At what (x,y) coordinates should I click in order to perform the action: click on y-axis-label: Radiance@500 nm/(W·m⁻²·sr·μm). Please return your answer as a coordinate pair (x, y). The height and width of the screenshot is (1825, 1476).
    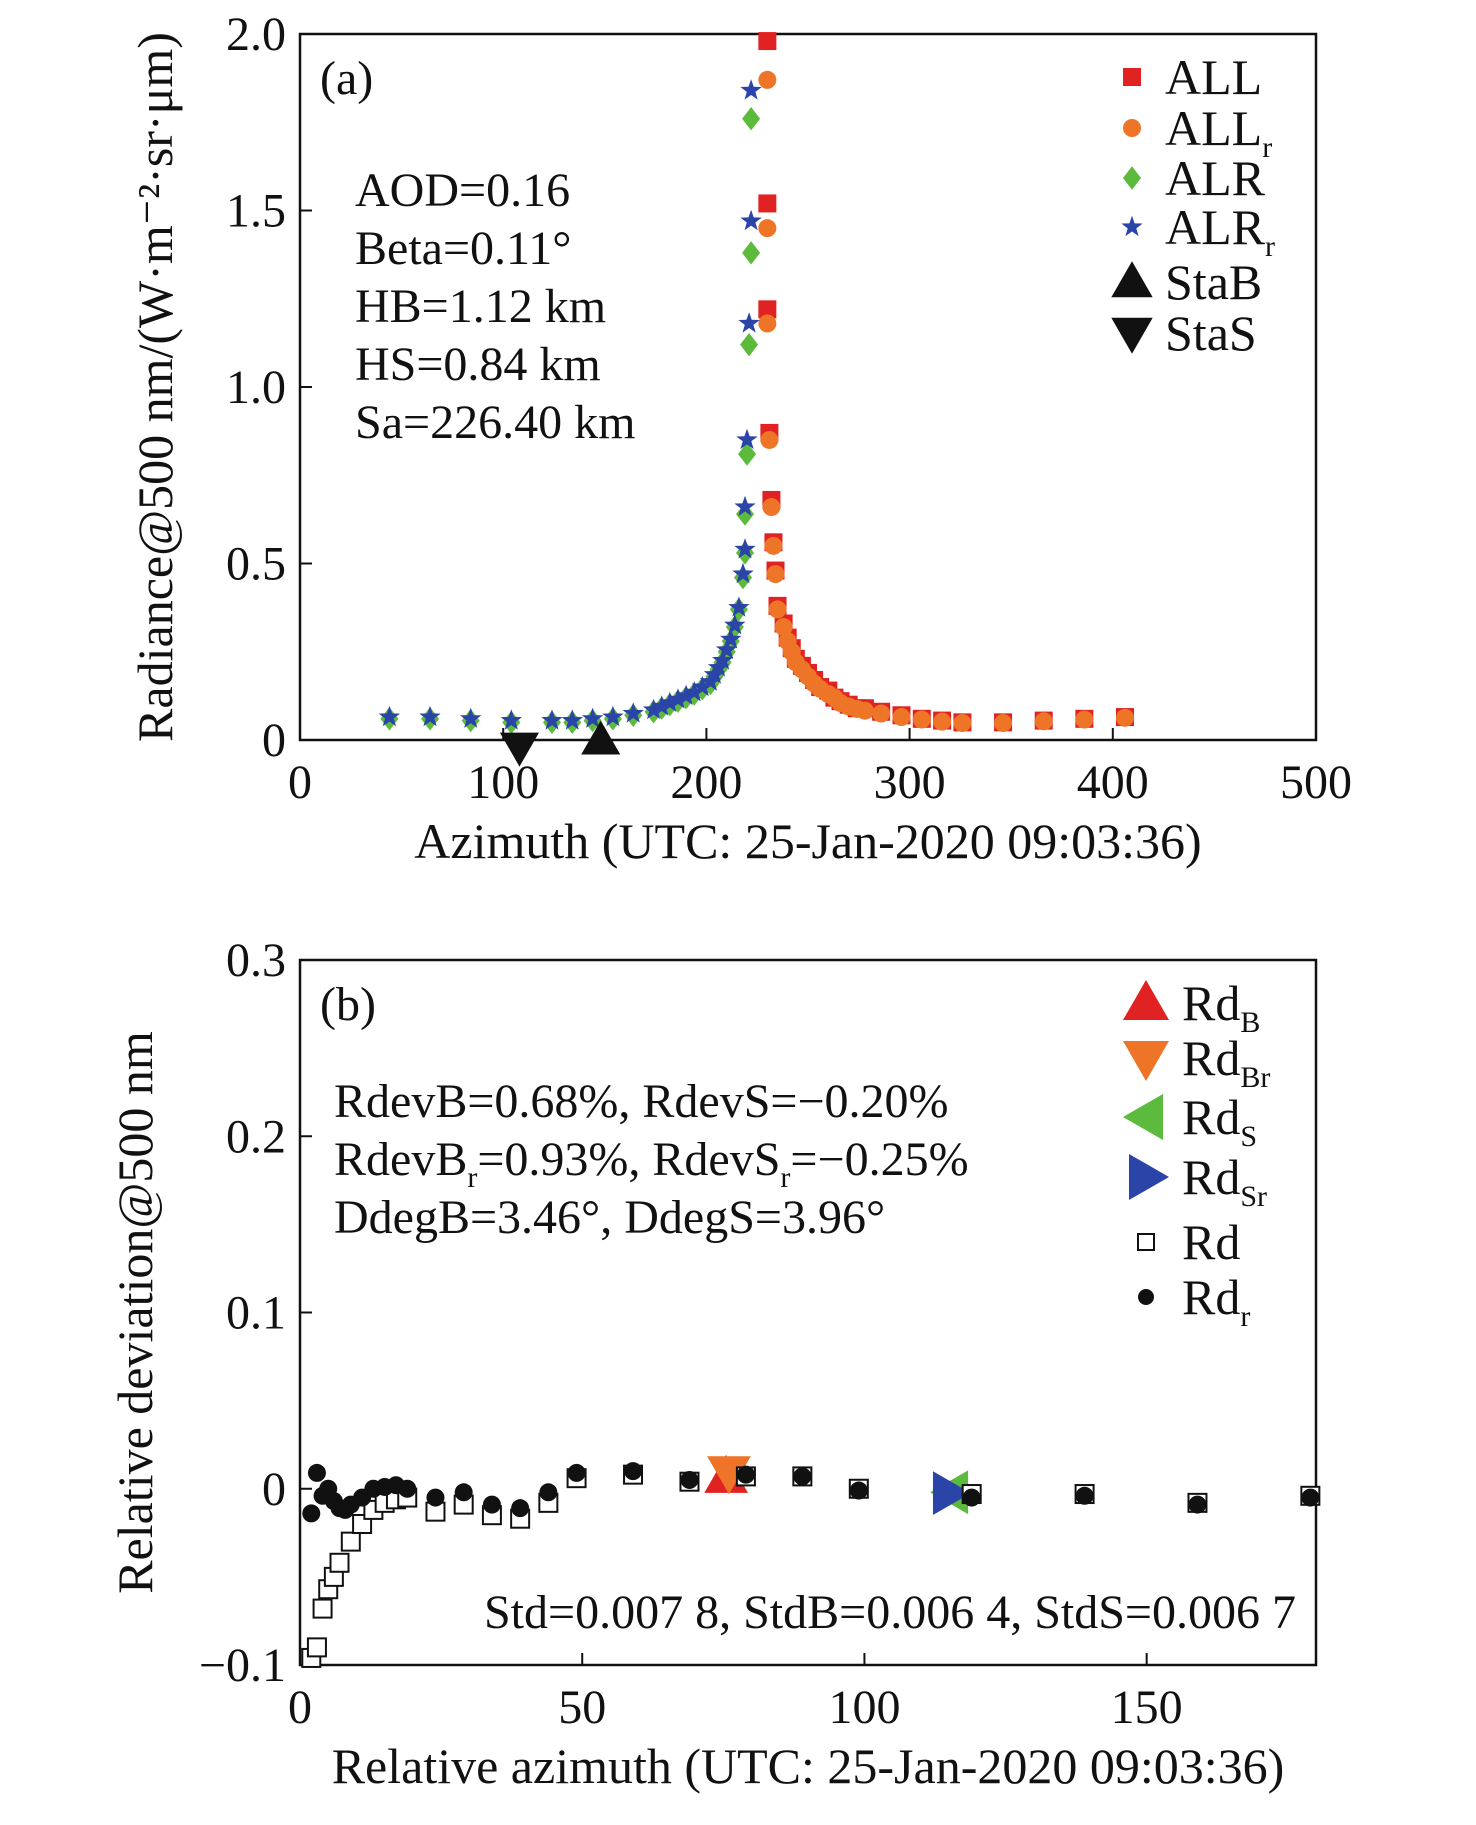
    Looking at the image, I should click on (155, 387).